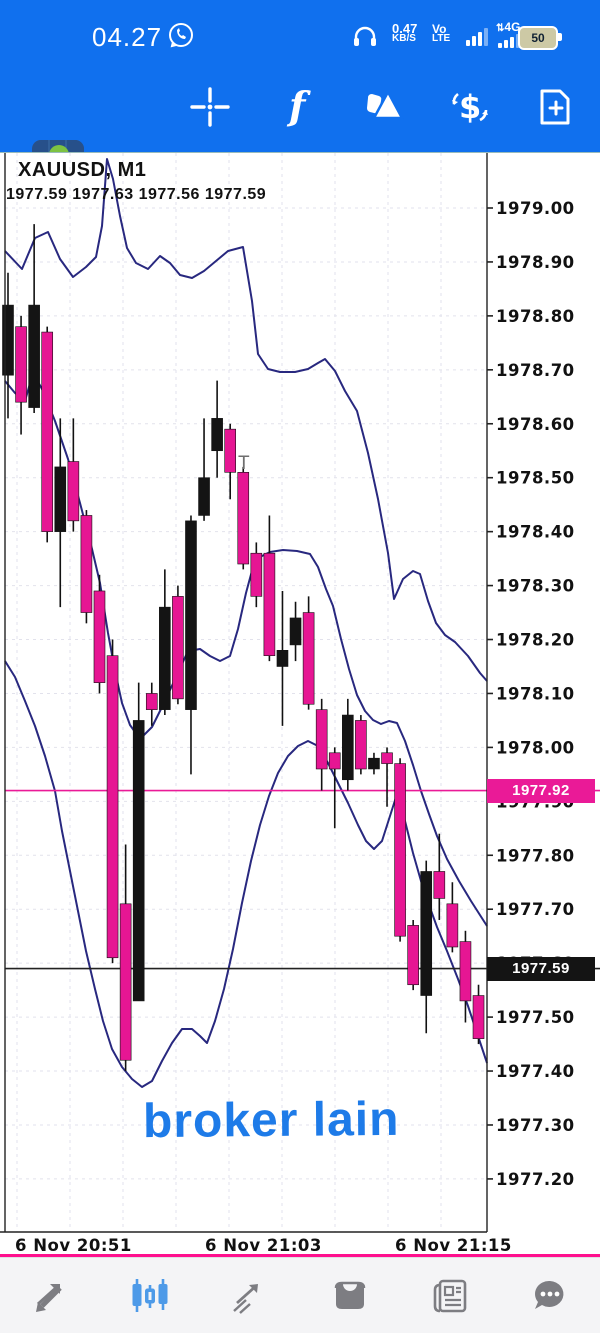 The width and height of the screenshot is (600, 1333). I want to click on nav-quotes, so click(50, 1295).